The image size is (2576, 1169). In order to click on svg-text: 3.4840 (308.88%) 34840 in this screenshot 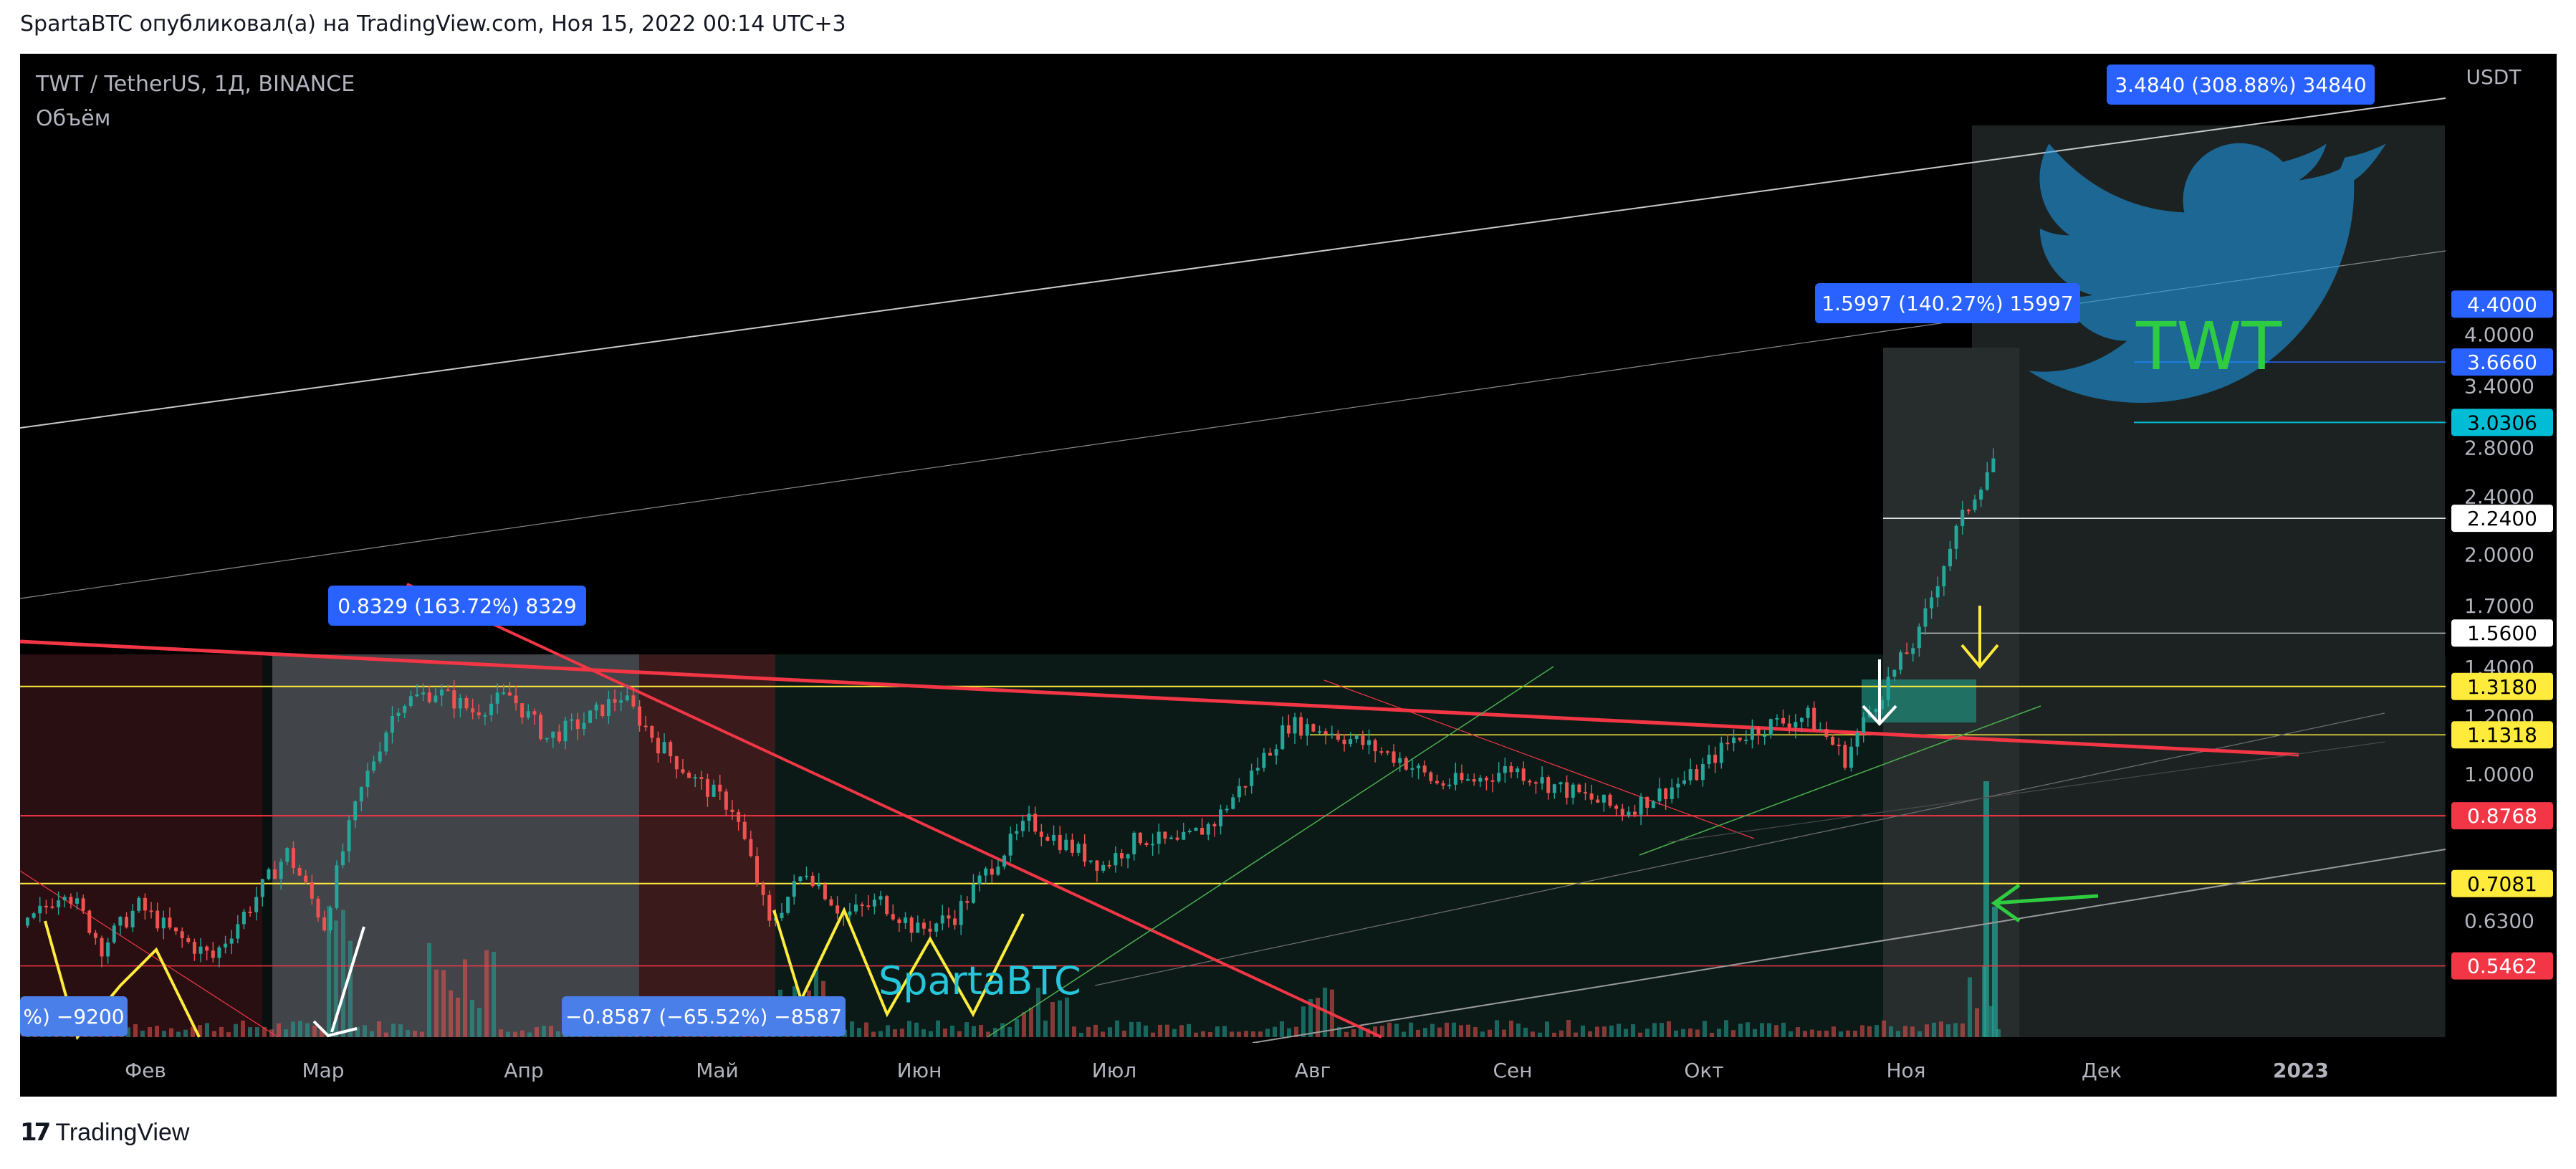, I will do `click(2240, 85)`.